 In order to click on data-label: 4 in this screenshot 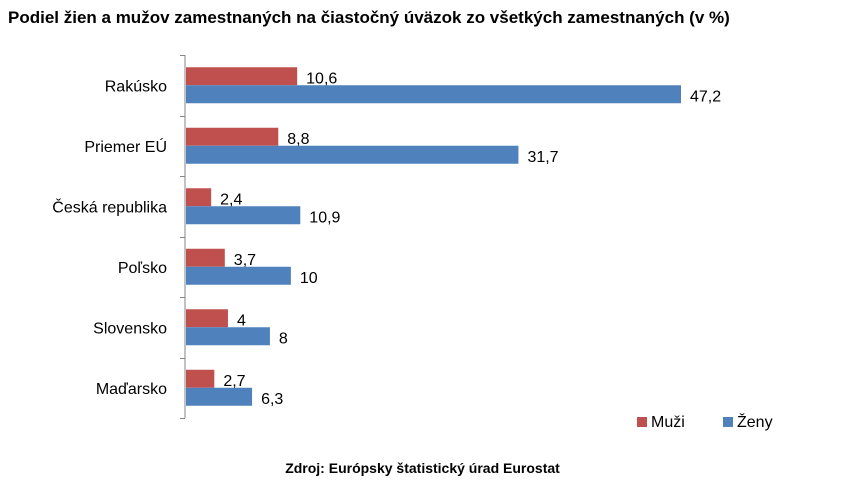, I will do `click(241, 320)`.